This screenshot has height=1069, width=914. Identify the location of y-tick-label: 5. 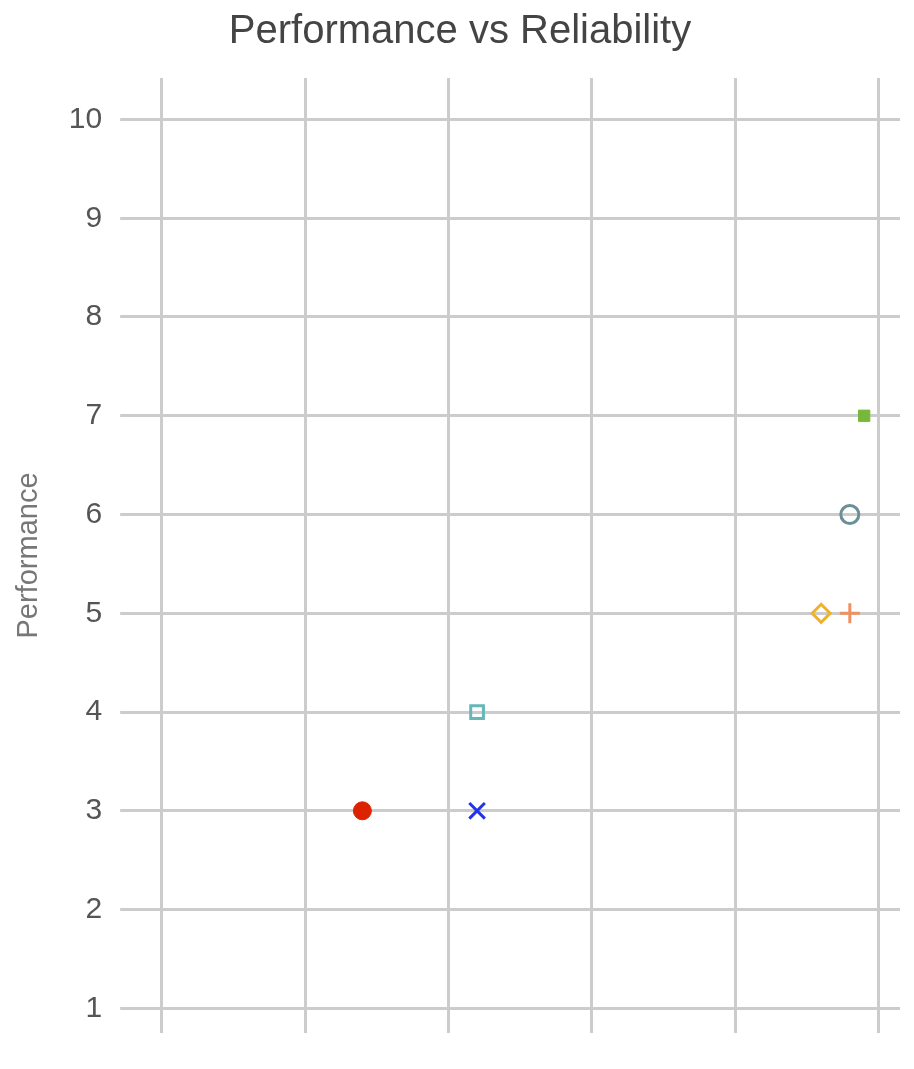
(94, 611).